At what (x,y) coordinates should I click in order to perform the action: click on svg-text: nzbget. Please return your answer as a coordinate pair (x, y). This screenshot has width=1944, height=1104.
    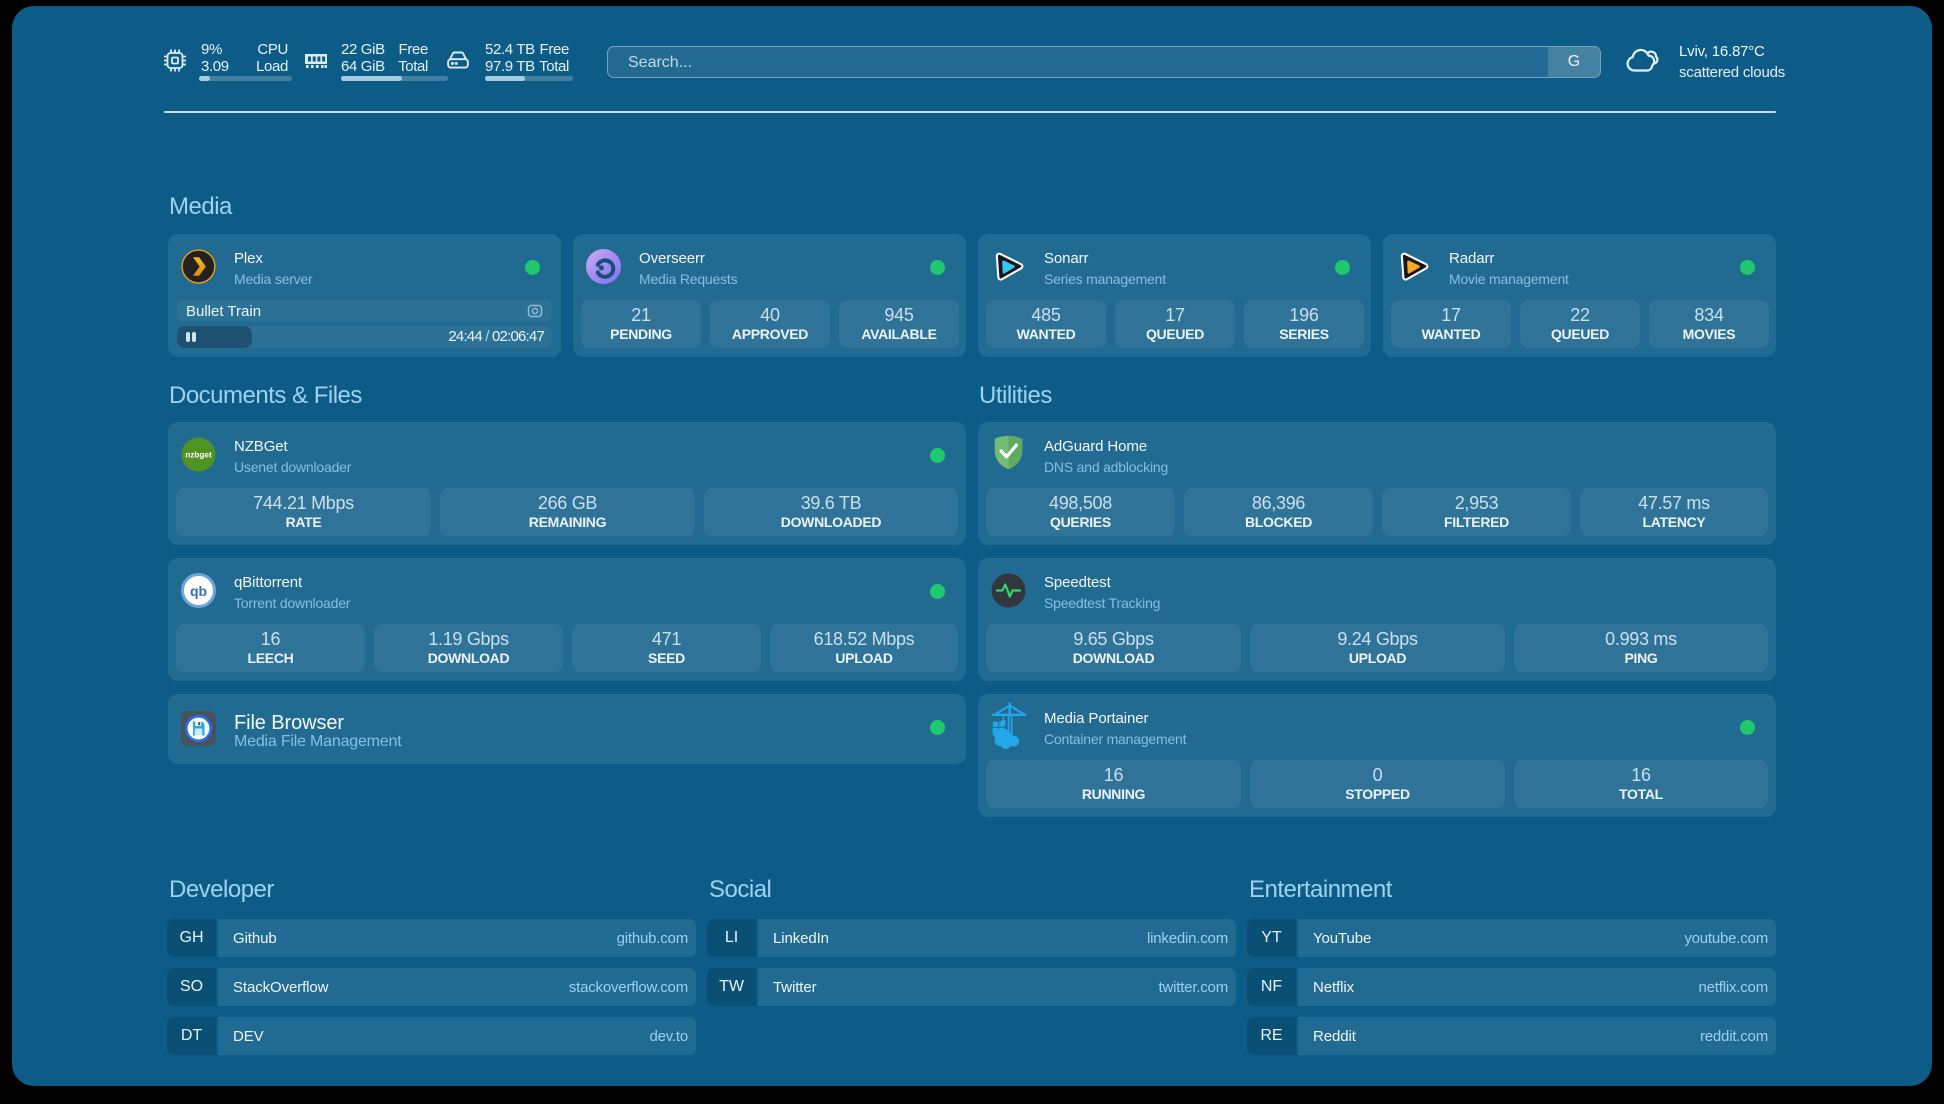
    Looking at the image, I should click on (198, 455).